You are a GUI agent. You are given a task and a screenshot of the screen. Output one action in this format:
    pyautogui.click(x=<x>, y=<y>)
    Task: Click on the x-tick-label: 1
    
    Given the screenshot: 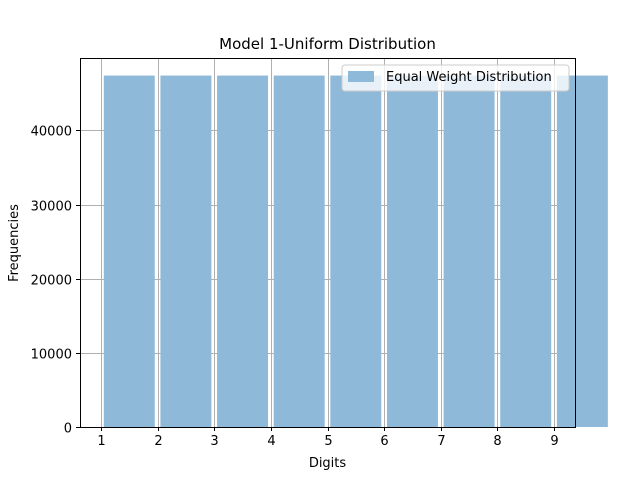 What is the action you would take?
    pyautogui.click(x=101, y=441)
    